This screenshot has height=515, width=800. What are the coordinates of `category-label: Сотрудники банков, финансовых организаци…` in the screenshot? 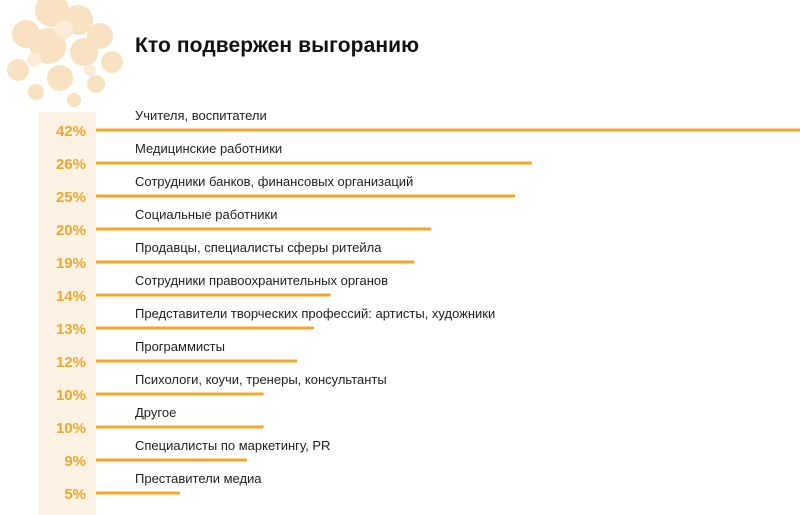 It's located at (274, 181).